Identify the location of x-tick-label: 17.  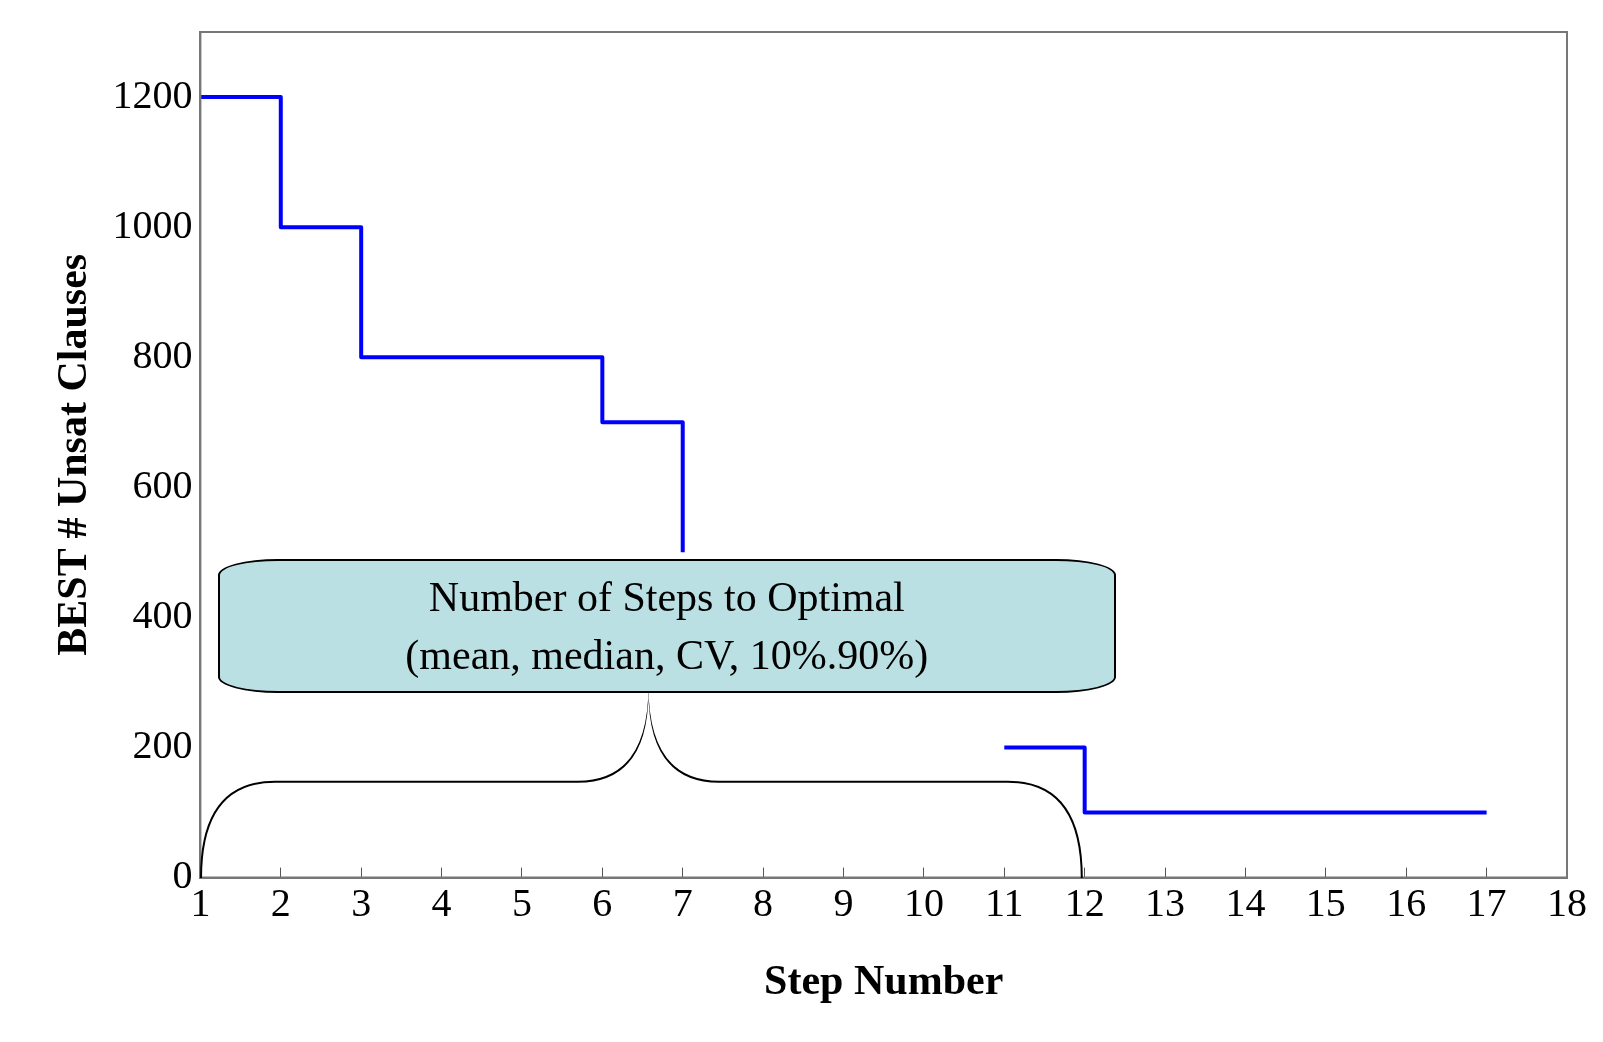
(1486, 903).